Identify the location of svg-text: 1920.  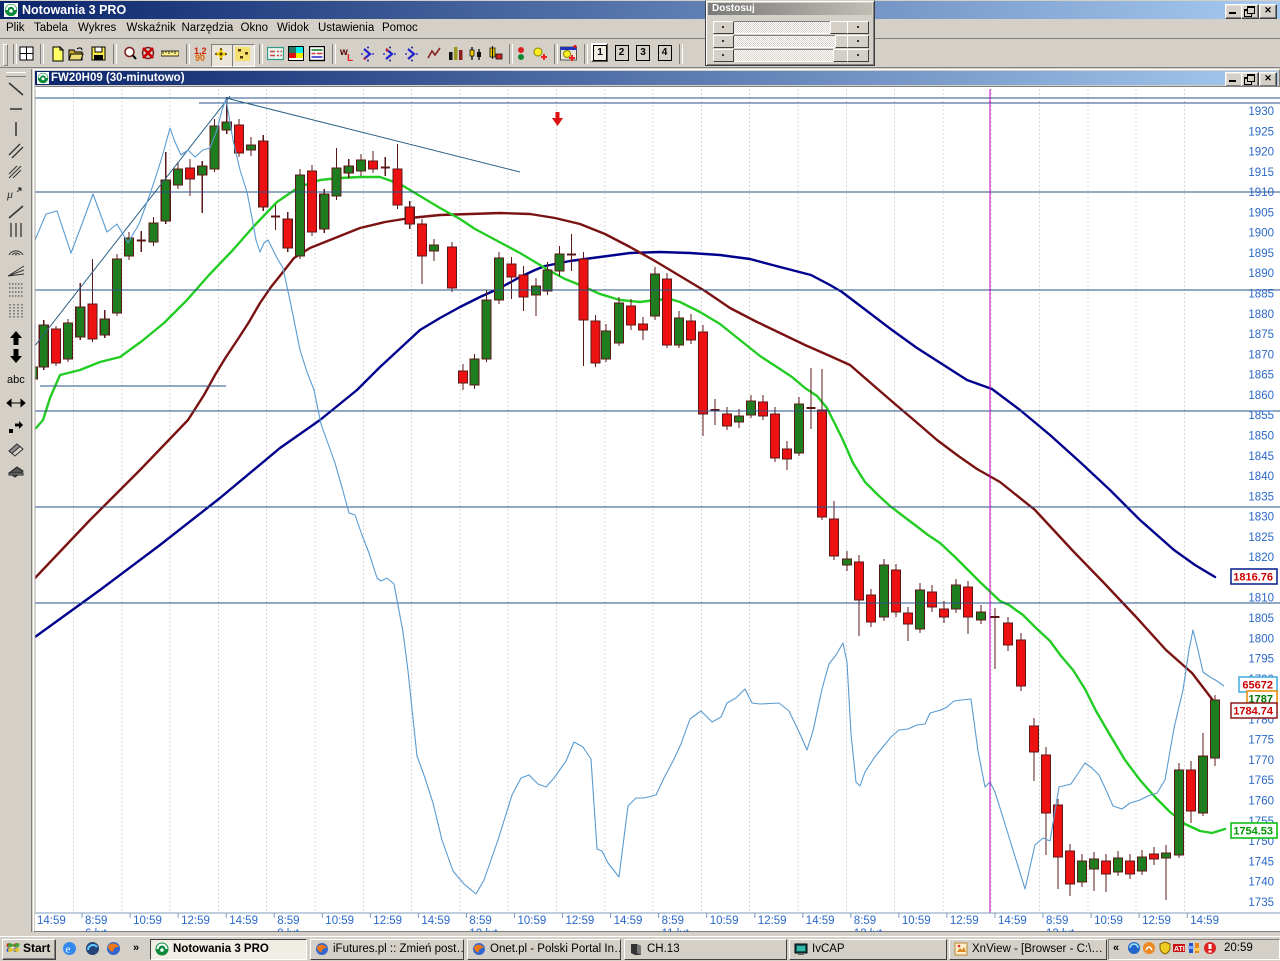
(1261, 153).